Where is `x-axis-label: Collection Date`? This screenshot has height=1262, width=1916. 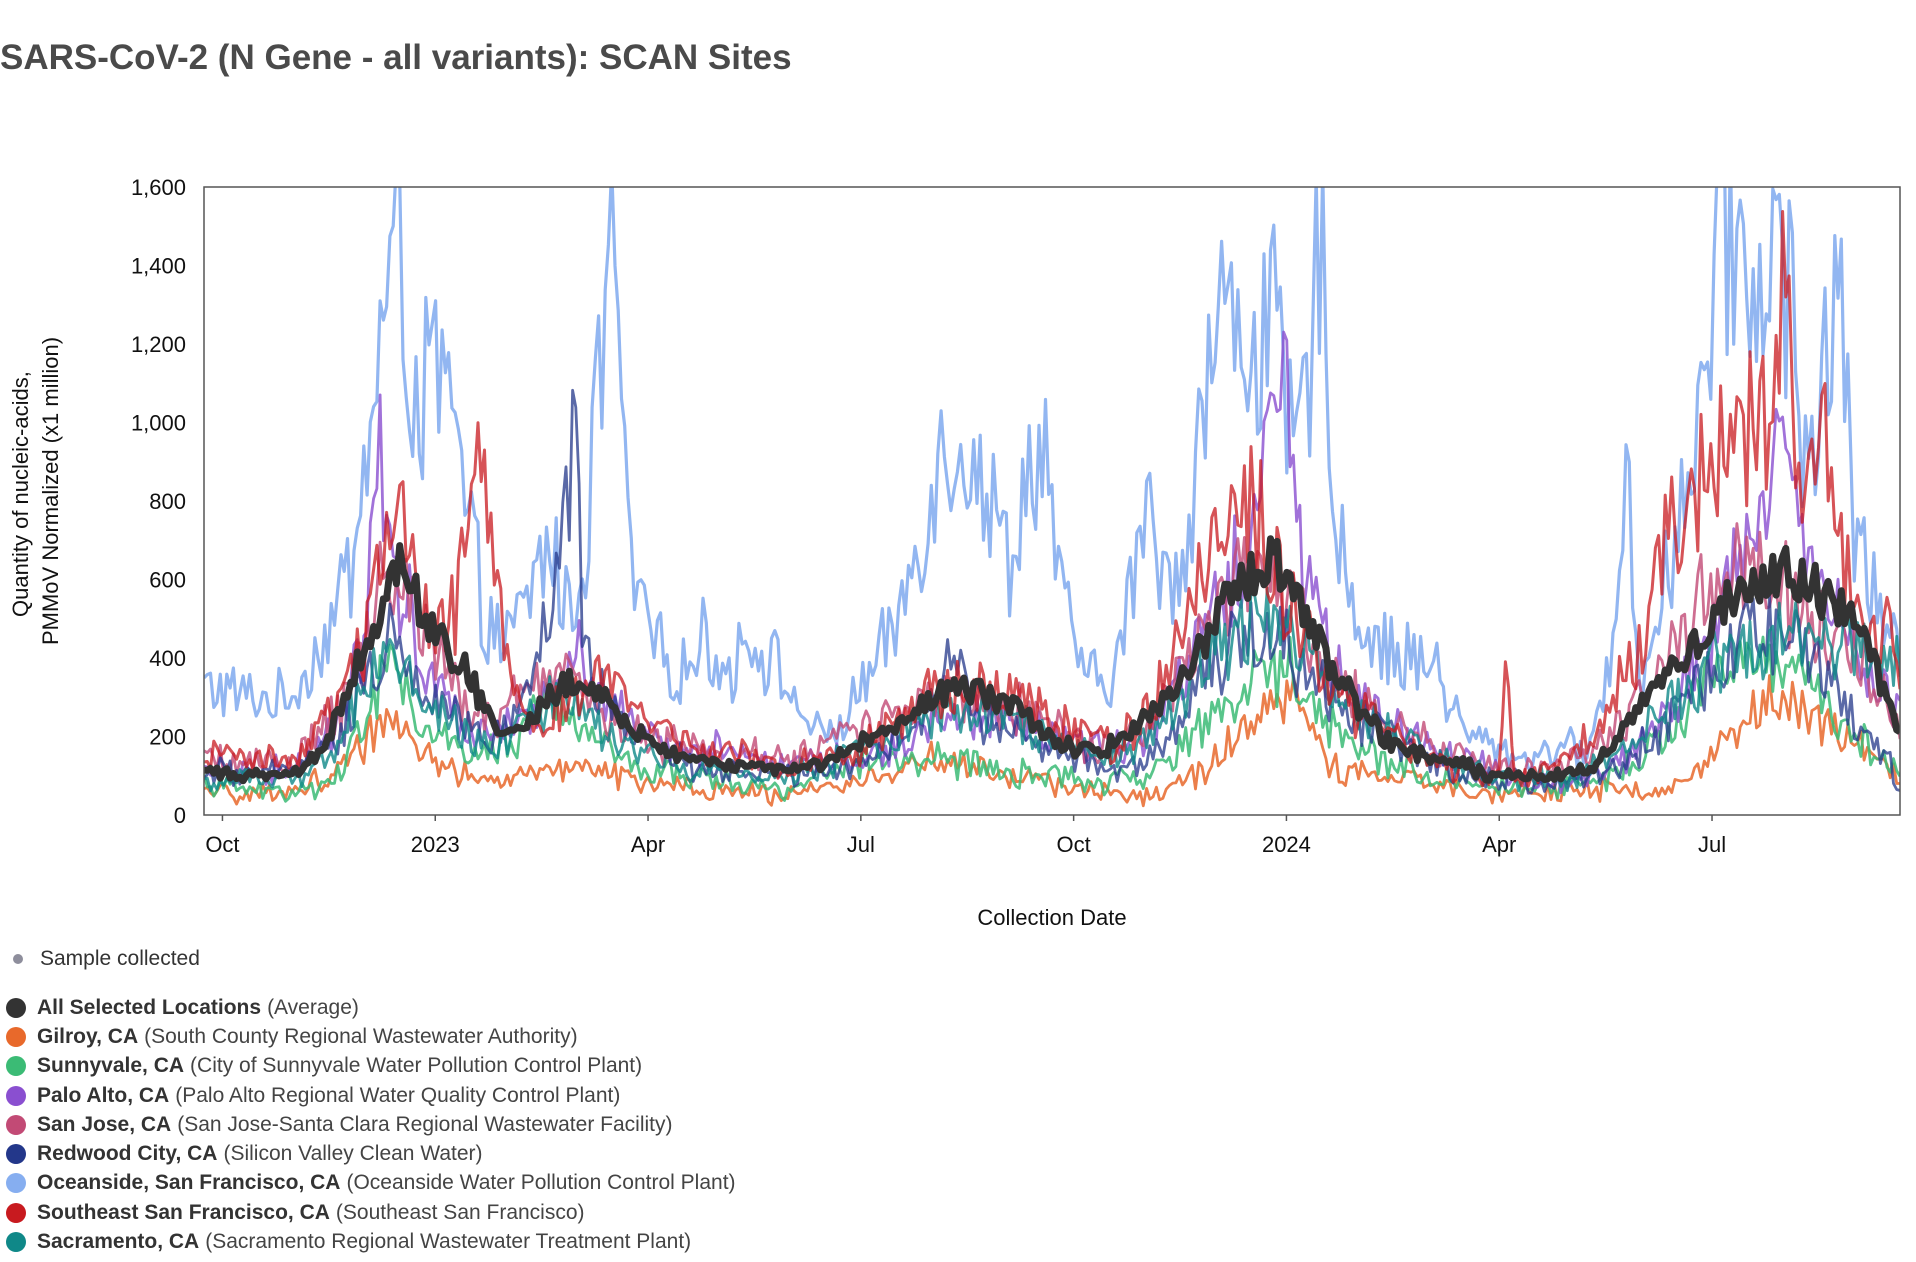 x-axis-label: Collection Date is located at coordinates (1051, 917).